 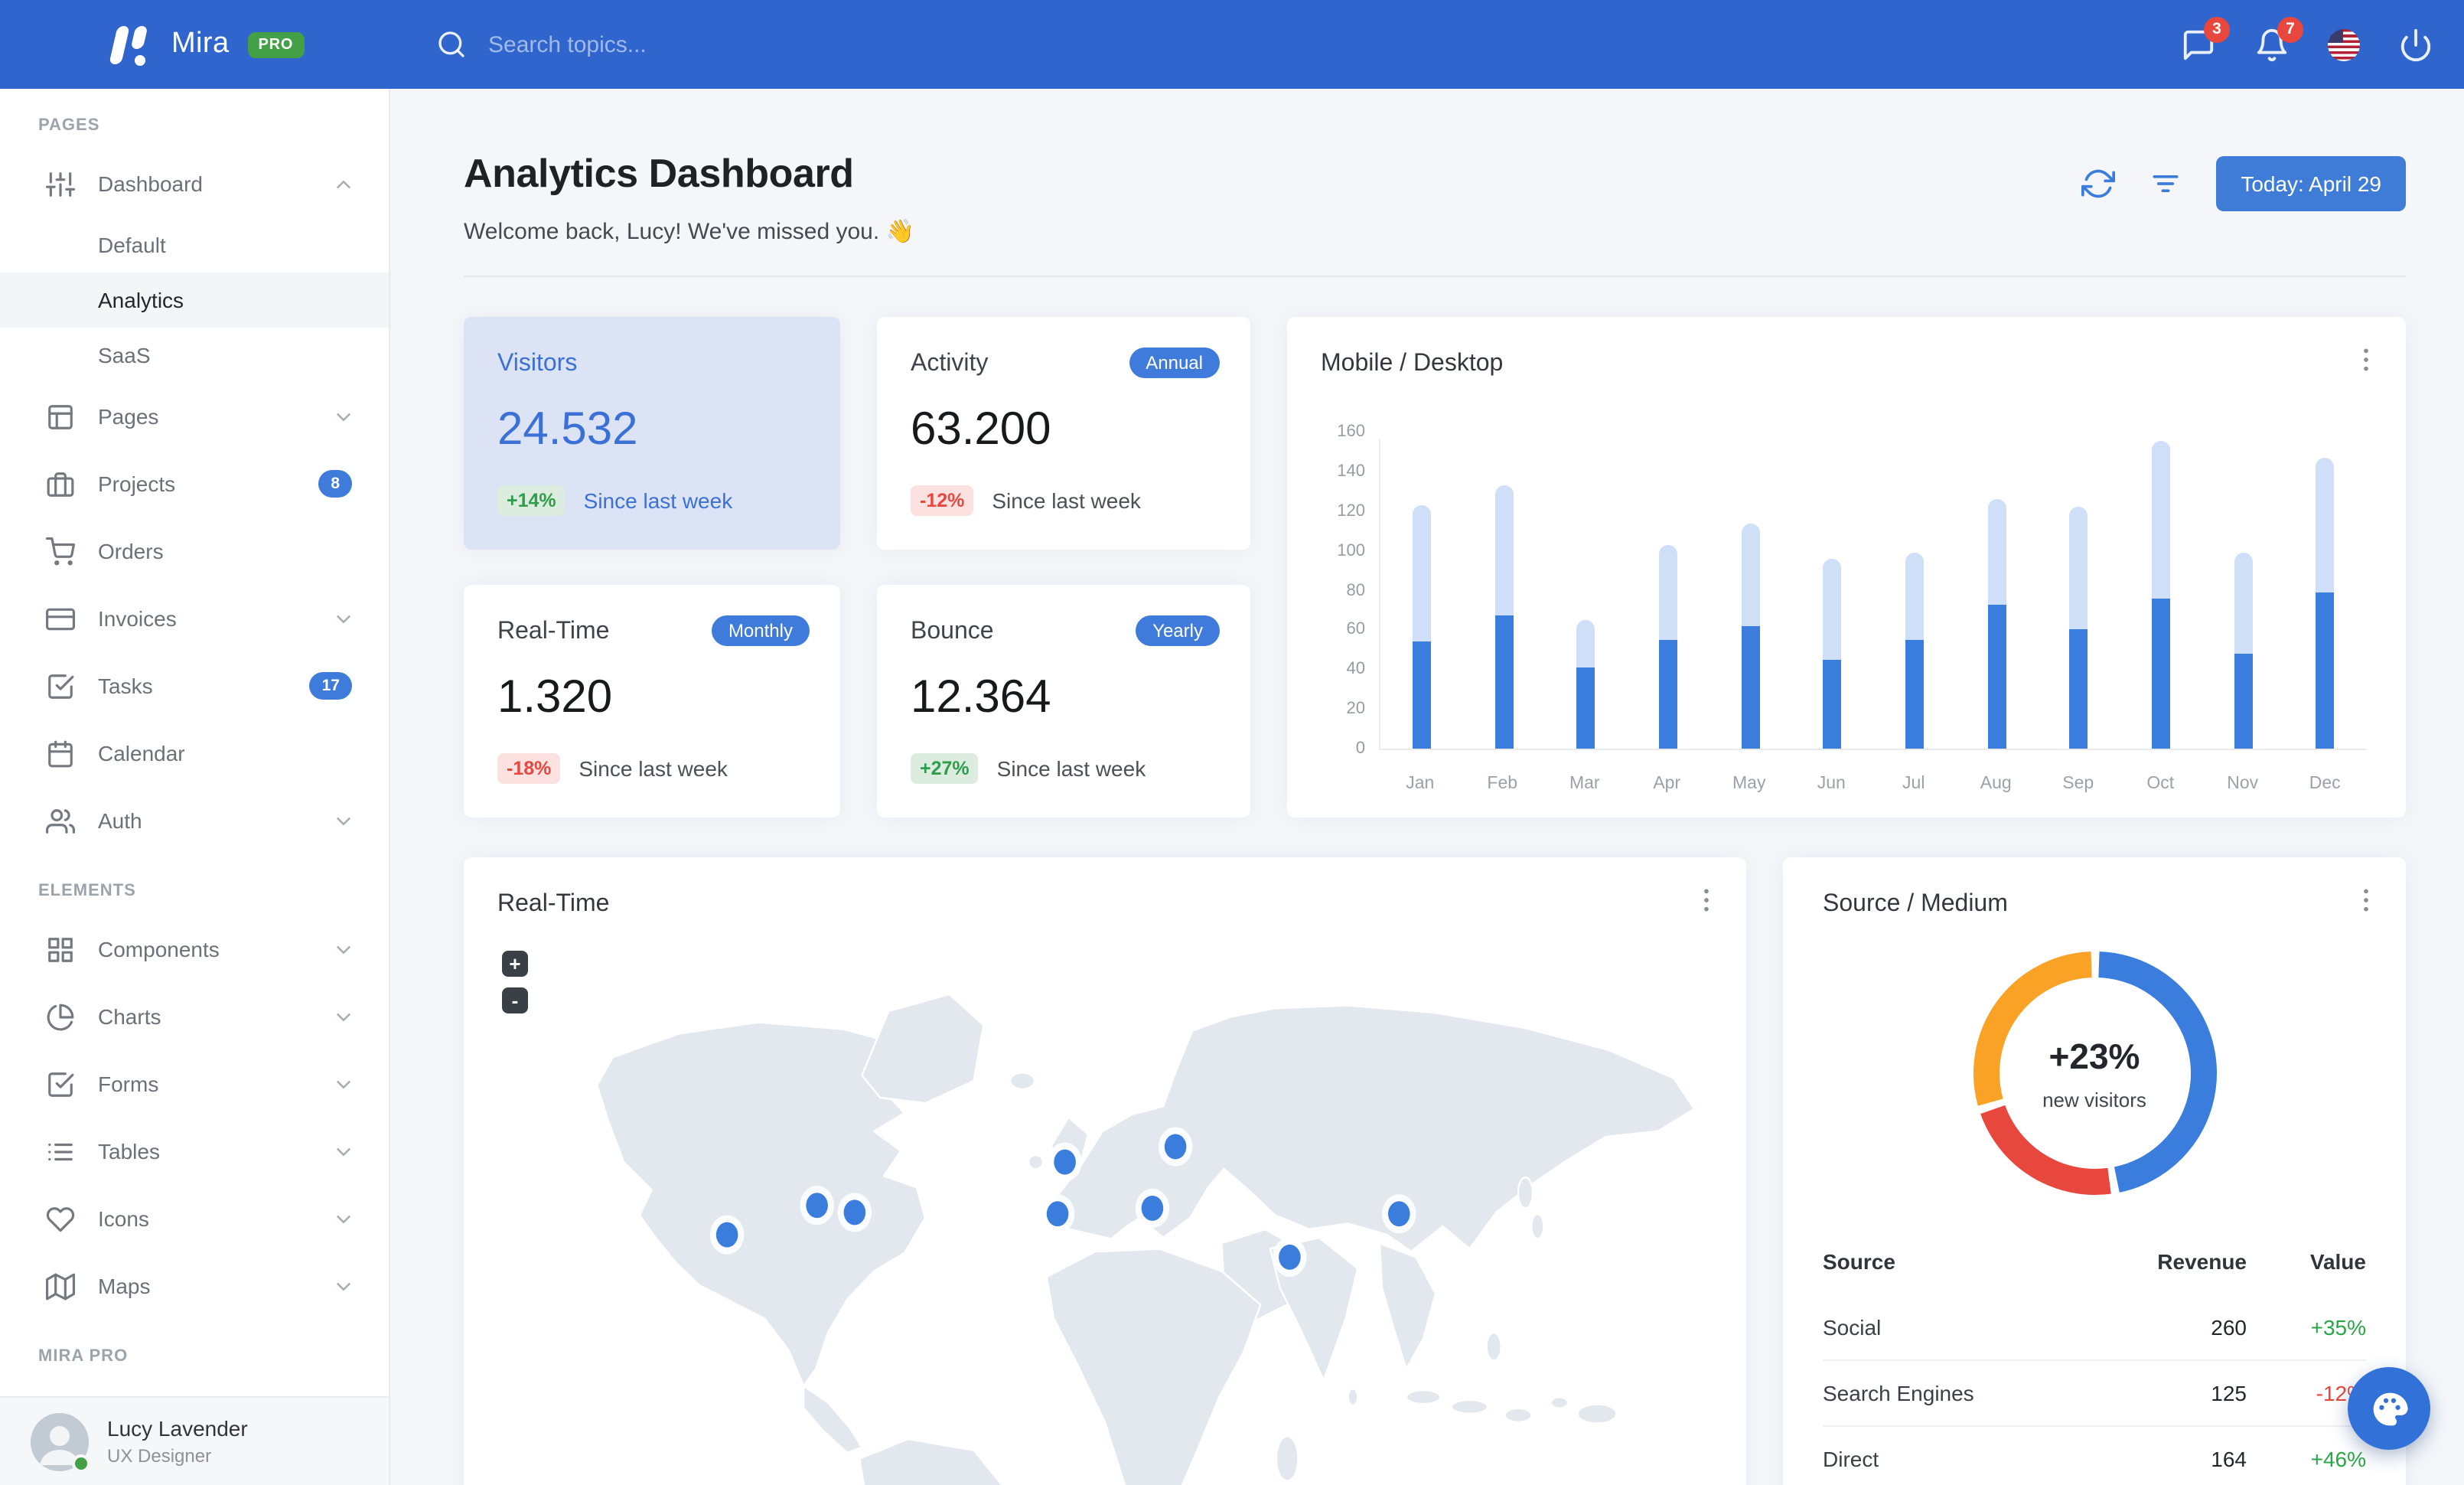 What do you see at coordinates (2156, 1072) in the screenshot?
I see `donut-slice-social` at bounding box center [2156, 1072].